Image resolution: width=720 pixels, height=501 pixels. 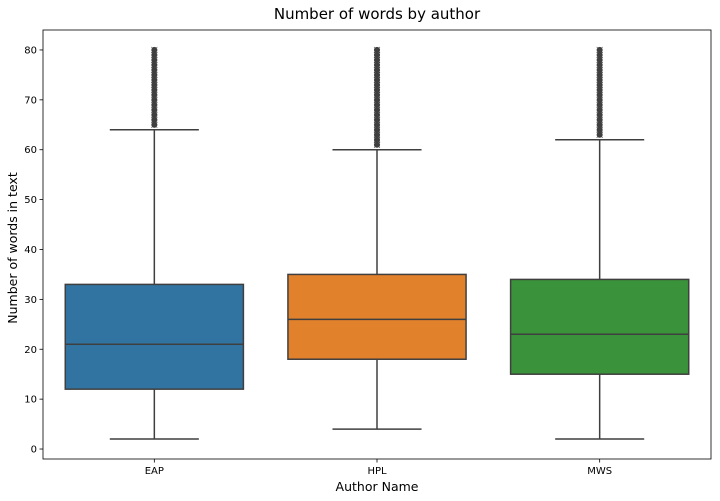 What do you see at coordinates (377, 486) in the screenshot?
I see `x-axis-label: Author Name` at bounding box center [377, 486].